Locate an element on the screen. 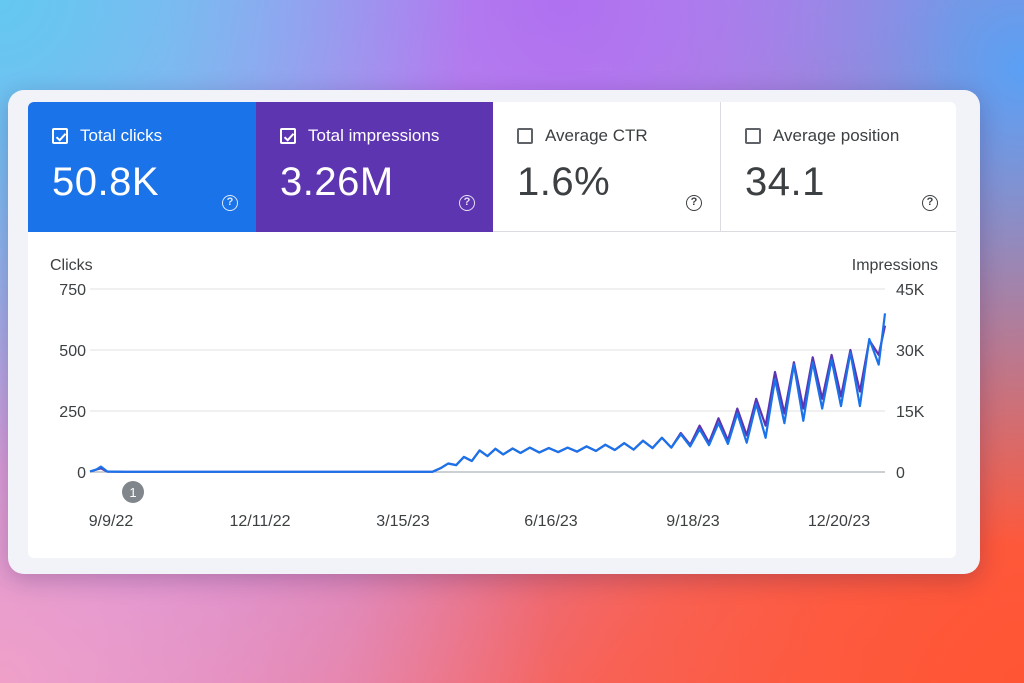 The height and width of the screenshot is (683, 1024). metric-tile-average-position: Average position 34.1 ? is located at coordinates (838, 167).